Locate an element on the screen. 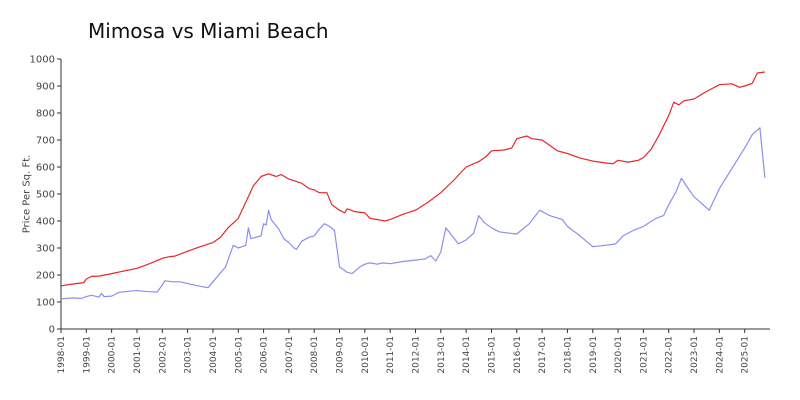  y-tick-label: 100 is located at coordinates (45, 303).